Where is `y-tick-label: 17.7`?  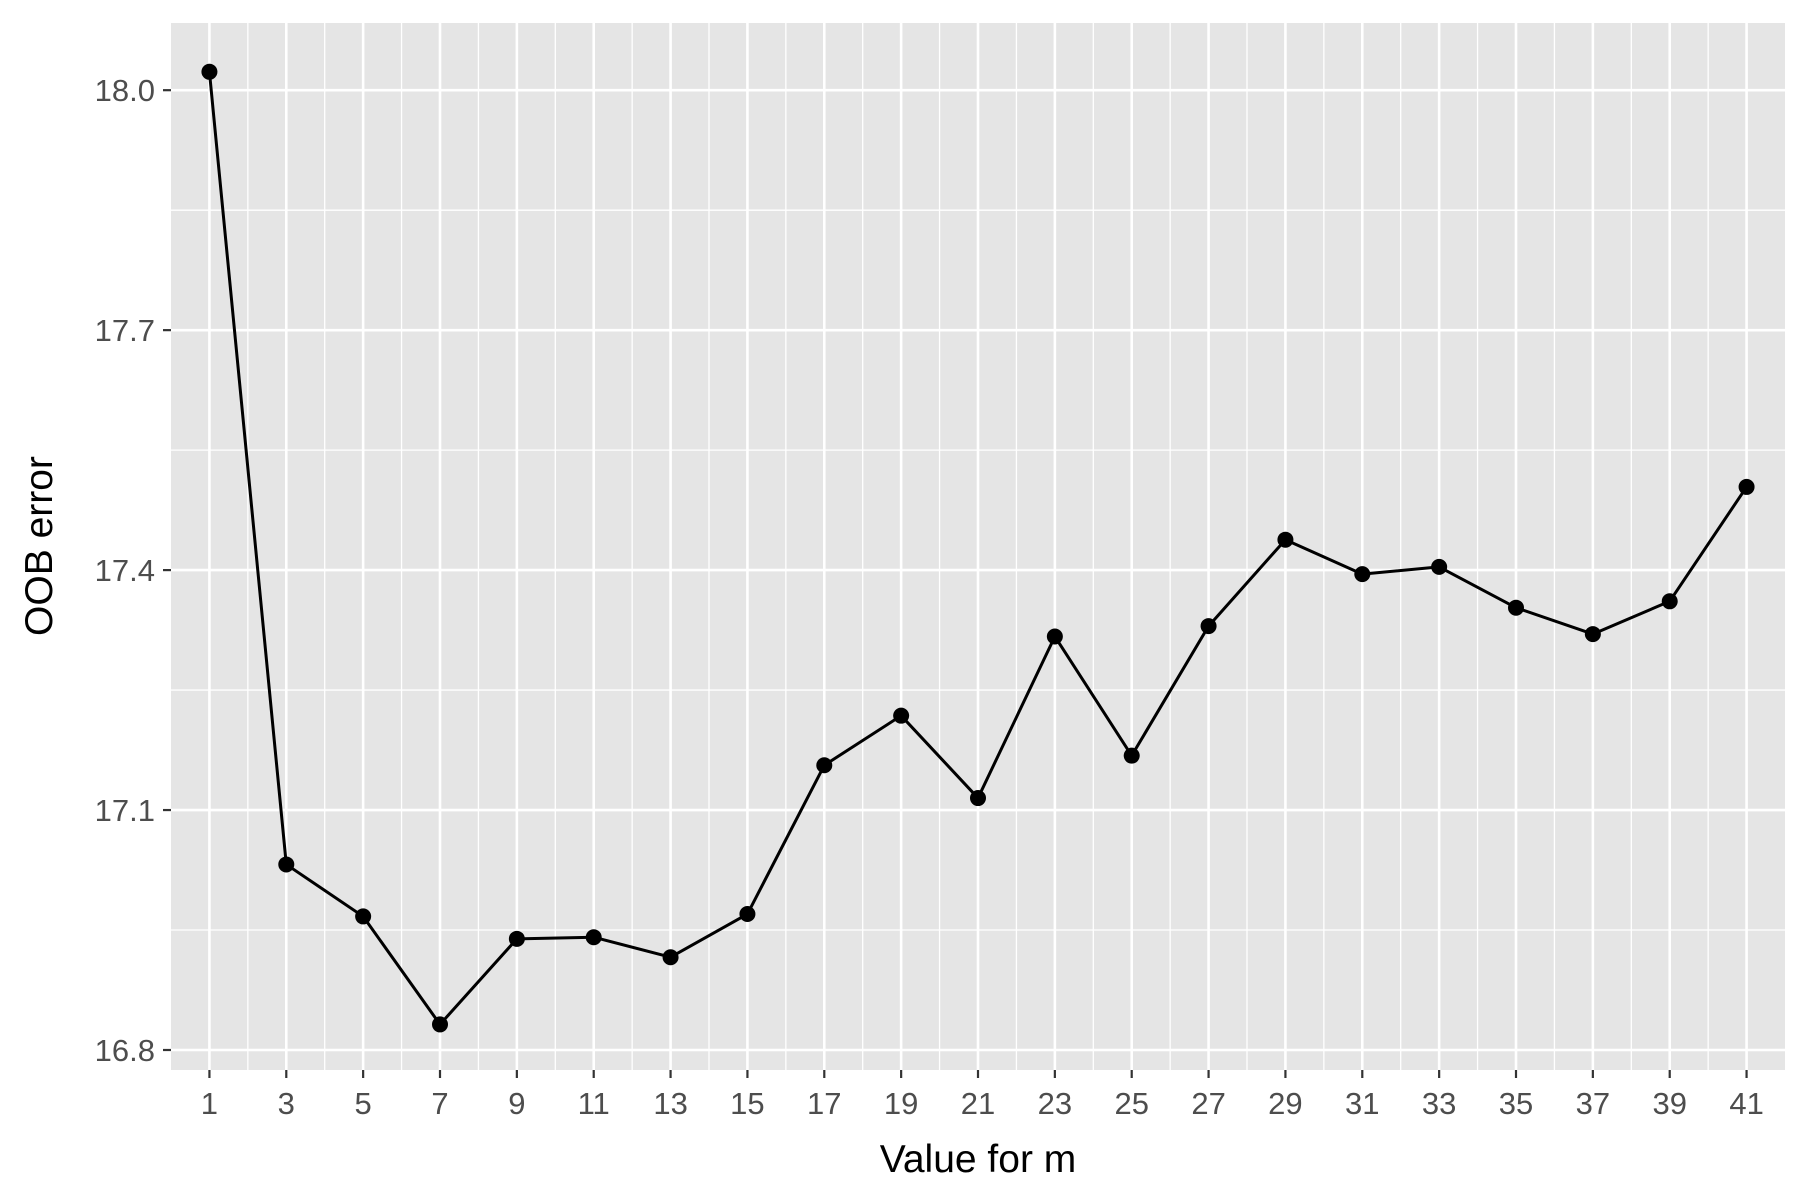
y-tick-label: 17.7 is located at coordinates (125, 330).